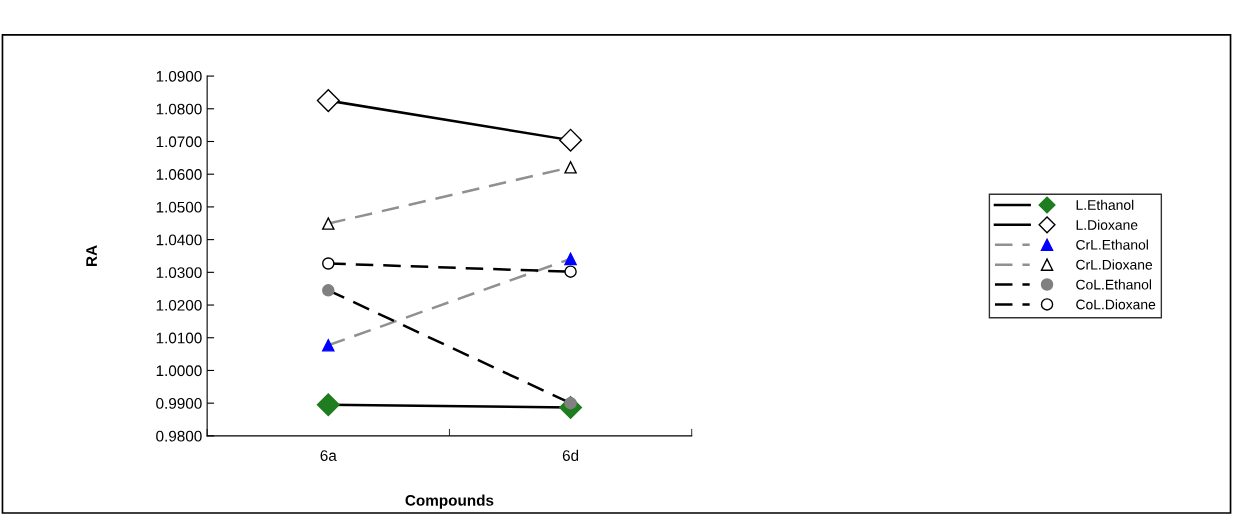  I want to click on y-tick-label: 1.0900, so click(179, 76).